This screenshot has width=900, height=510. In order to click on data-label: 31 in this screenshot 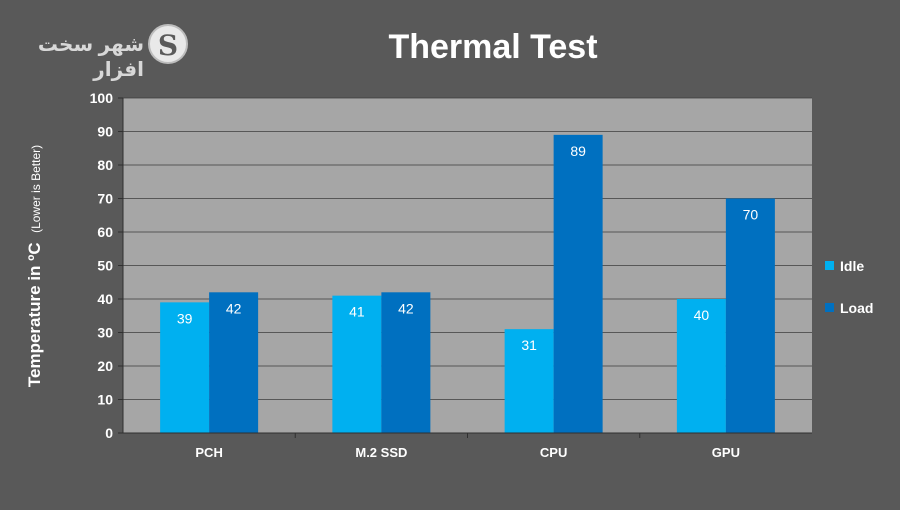, I will do `click(529, 345)`.